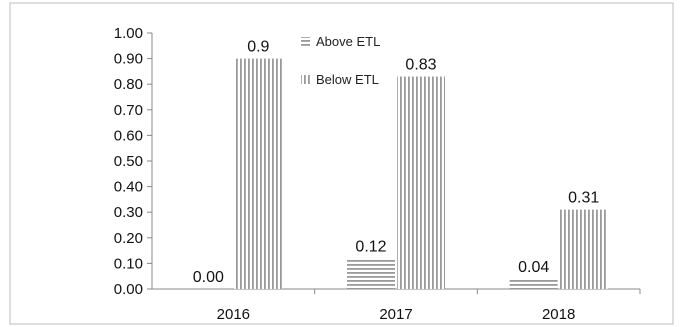 The width and height of the screenshot is (682, 327). What do you see at coordinates (233, 314) in the screenshot?
I see `category-label-2016: 2016` at bounding box center [233, 314].